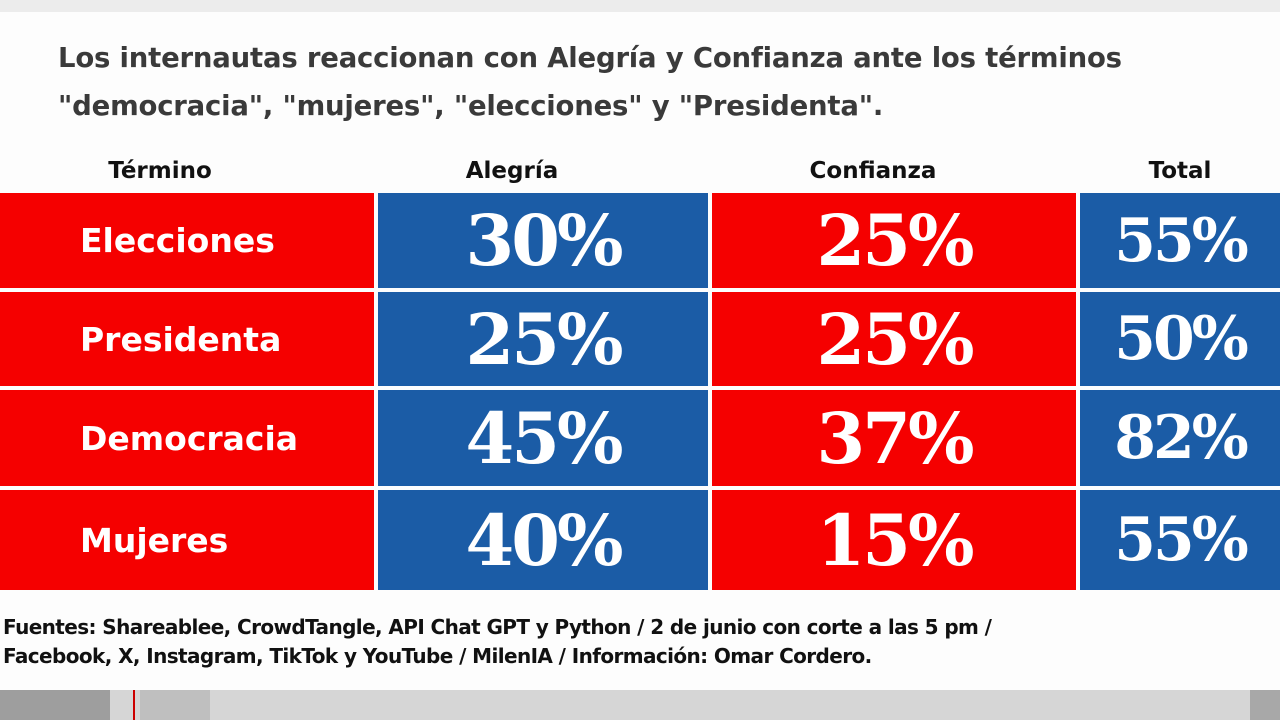 The width and height of the screenshot is (1280, 720). What do you see at coordinates (189, 438) in the screenshot?
I see `term-value: Democracia` at bounding box center [189, 438].